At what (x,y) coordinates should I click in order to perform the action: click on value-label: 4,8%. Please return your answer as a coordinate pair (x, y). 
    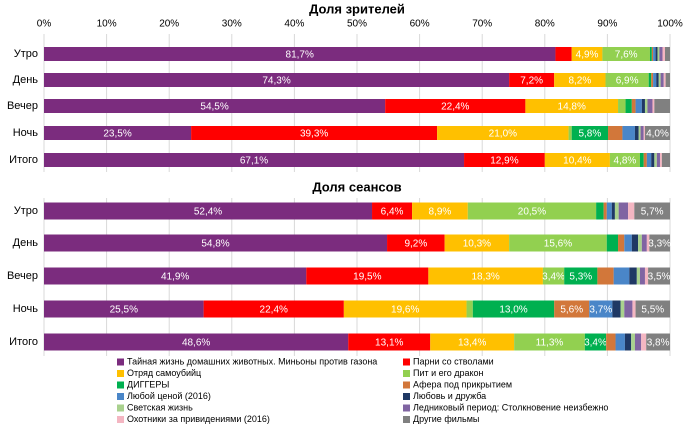
    Looking at the image, I should click on (625, 161).